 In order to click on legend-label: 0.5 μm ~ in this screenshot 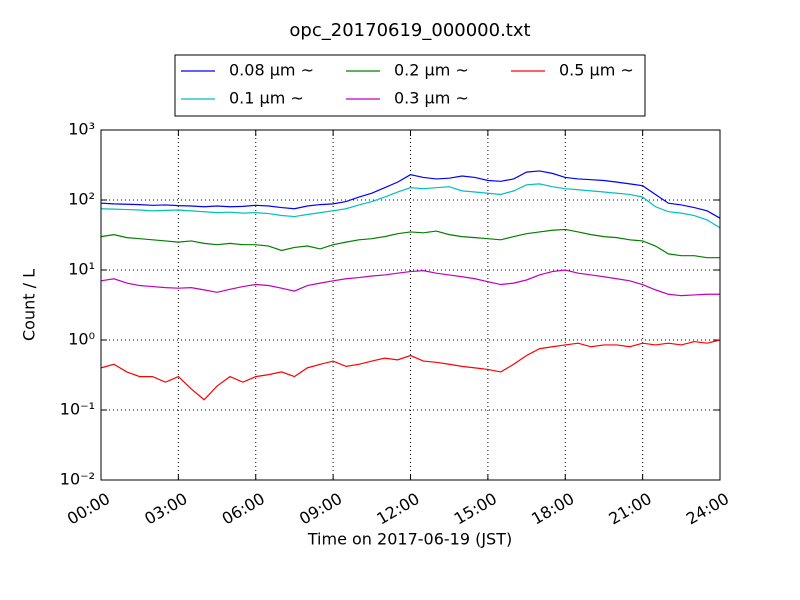, I will do `click(596, 70)`.